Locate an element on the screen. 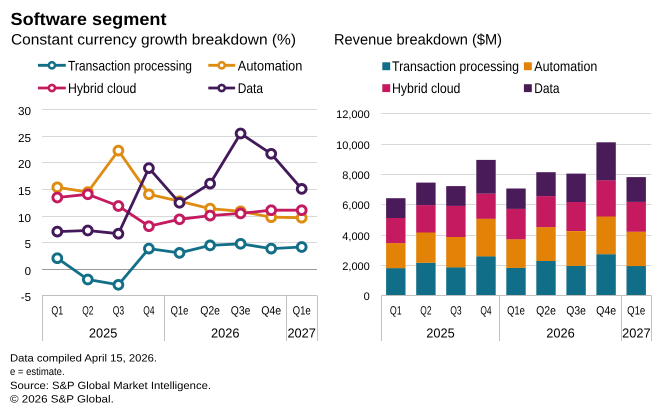  svg-text: 2,000 is located at coordinates (356, 267).